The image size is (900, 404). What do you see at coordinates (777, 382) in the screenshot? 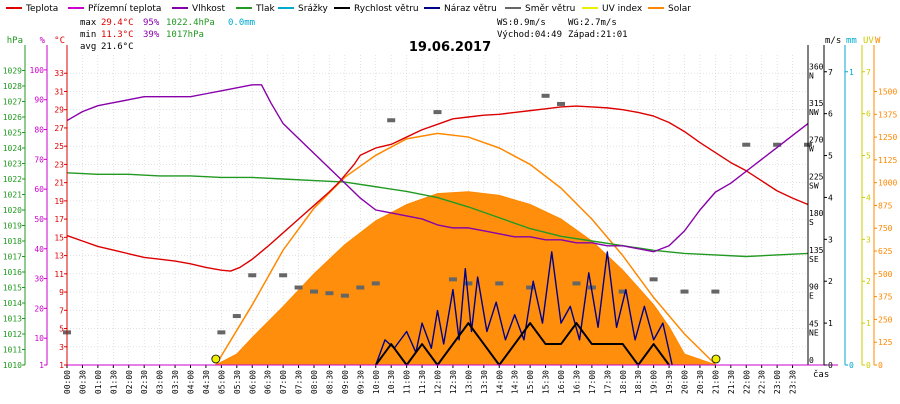
I see `x-tick-label: 23:00` at bounding box center [777, 382].